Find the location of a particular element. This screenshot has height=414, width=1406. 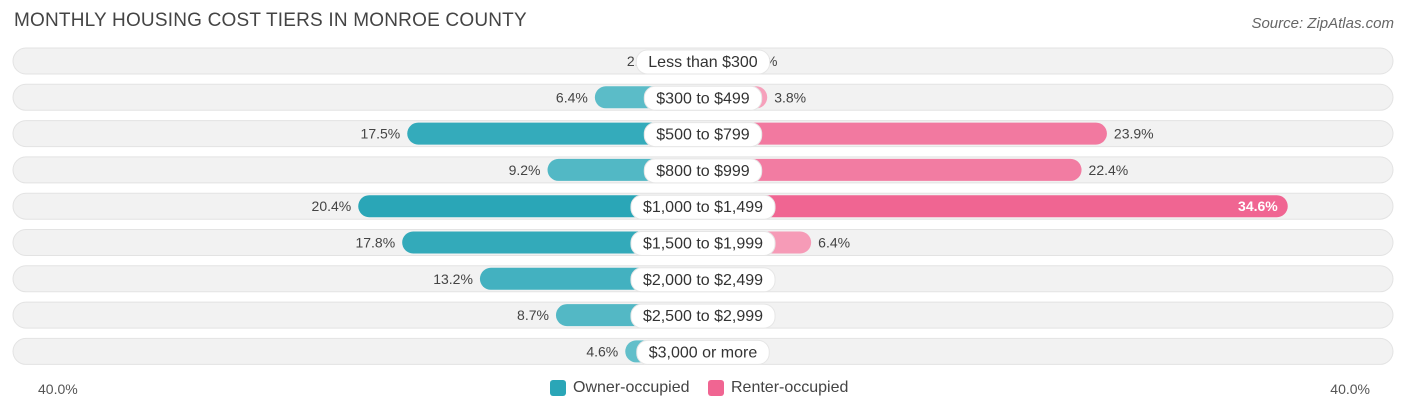

legend-label-renter: Renter-occupied is located at coordinates (790, 387).